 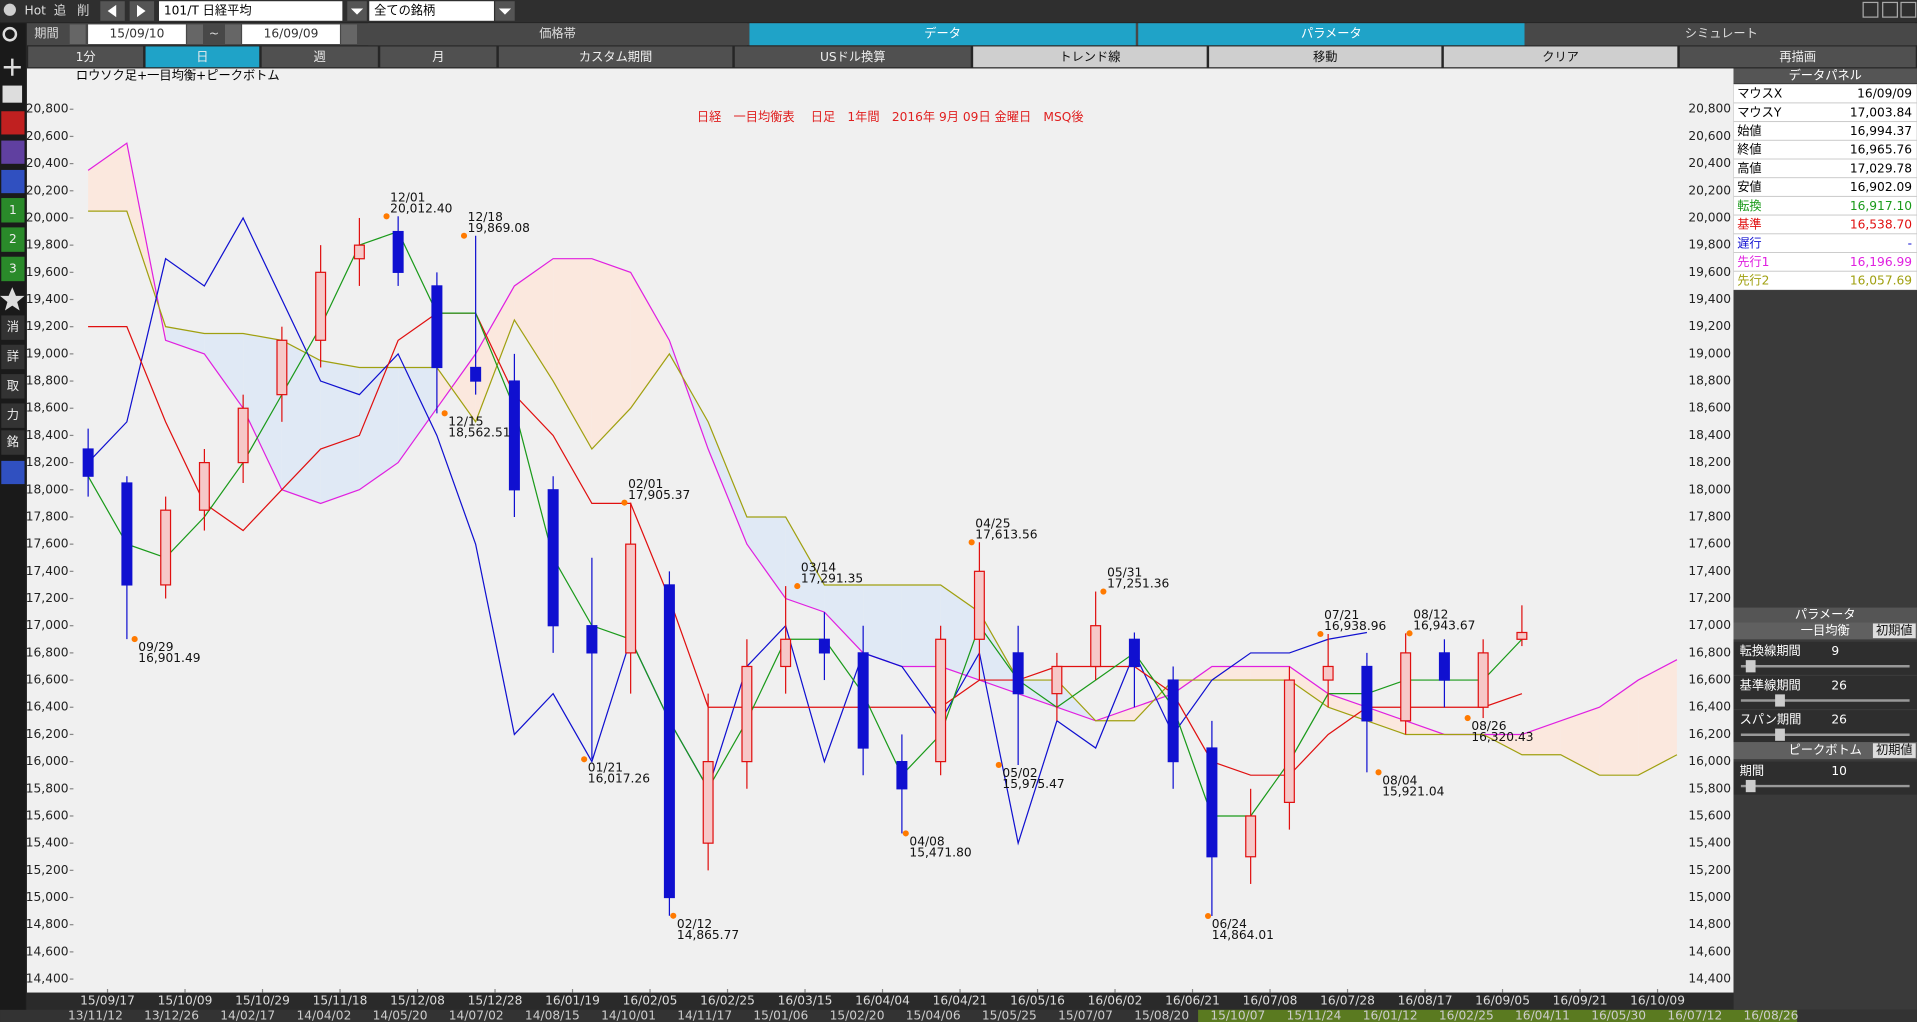 What do you see at coordinates (1908, 9) in the screenshot?
I see `close-button` at bounding box center [1908, 9].